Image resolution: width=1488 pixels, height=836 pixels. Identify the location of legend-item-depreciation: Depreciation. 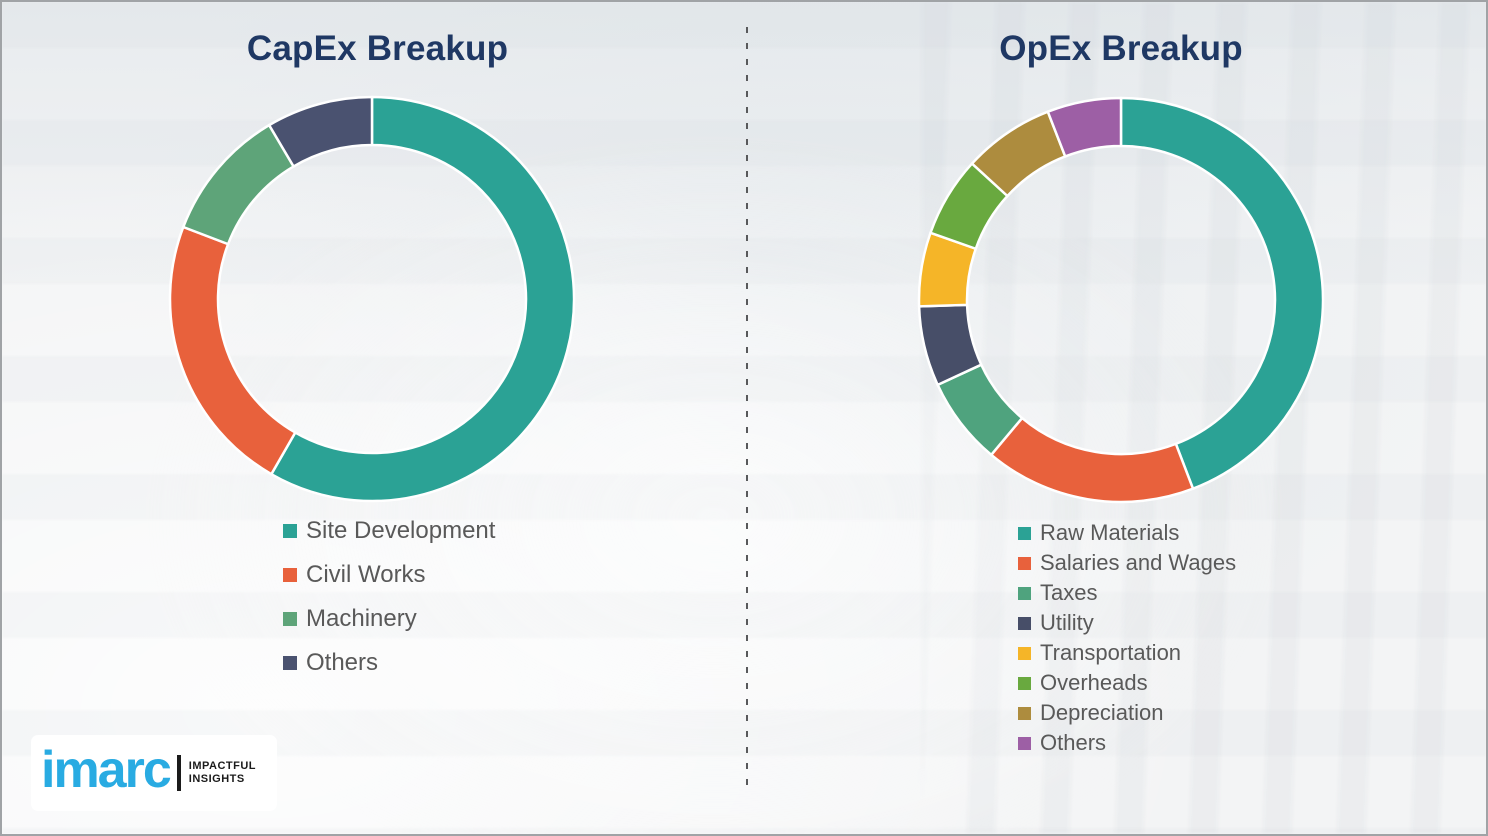
(1127, 713).